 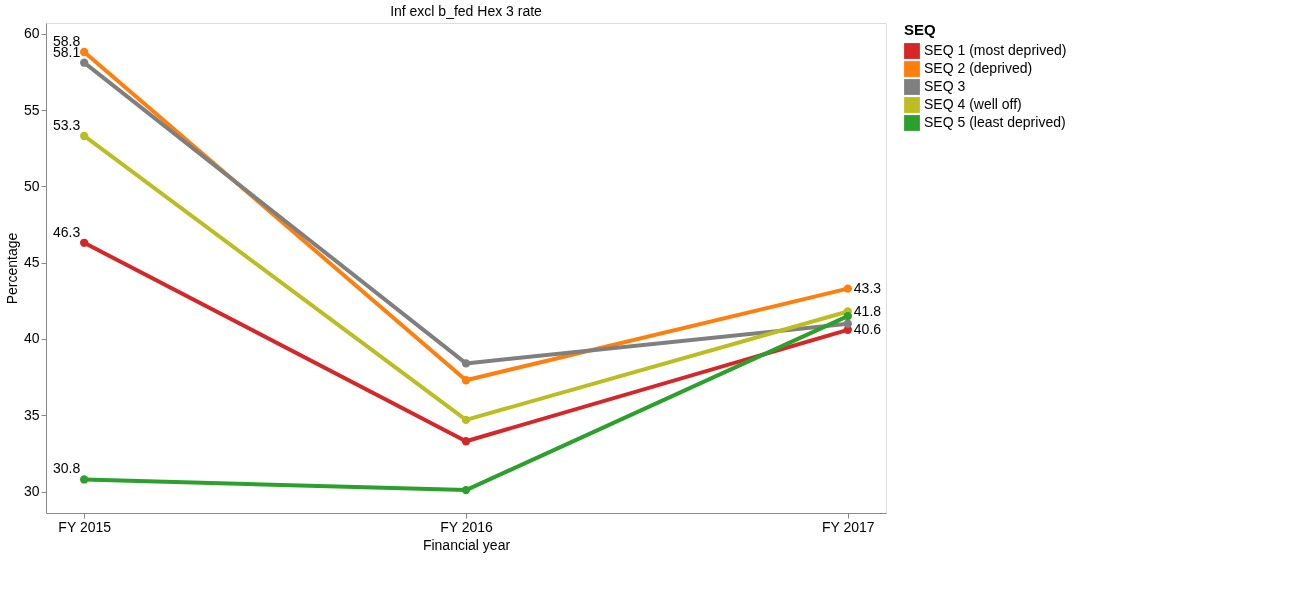 I want to click on data-label: 30.8, so click(x=66, y=468).